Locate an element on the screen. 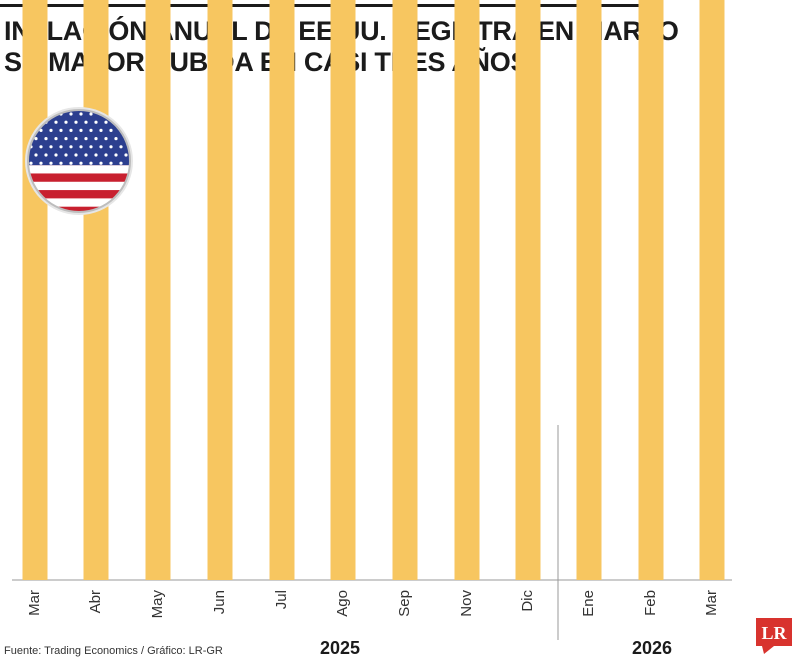 The width and height of the screenshot is (800, 666). x-tick-label: Abr is located at coordinates (95, 601).